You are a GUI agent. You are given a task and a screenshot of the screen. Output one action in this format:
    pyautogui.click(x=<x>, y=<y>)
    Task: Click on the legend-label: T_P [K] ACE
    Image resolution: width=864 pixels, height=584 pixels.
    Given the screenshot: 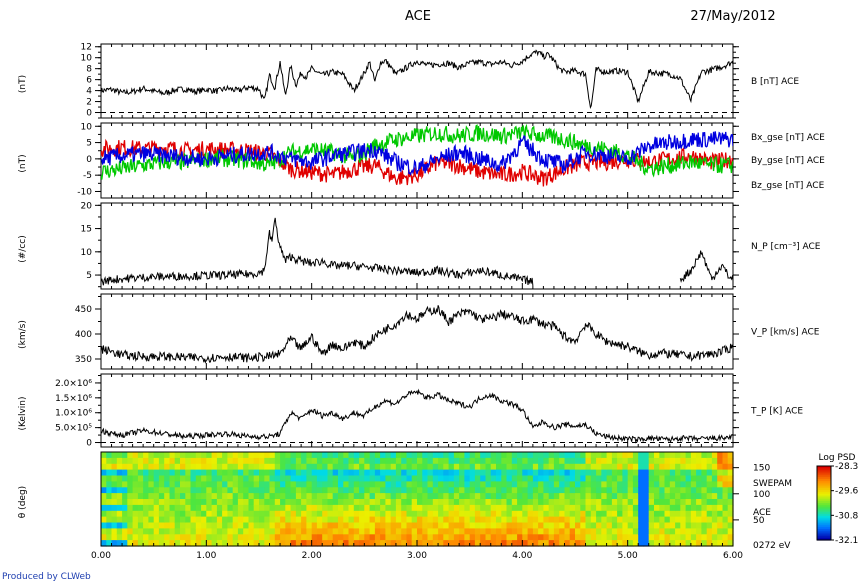 What is the action you would take?
    pyautogui.click(x=776, y=412)
    